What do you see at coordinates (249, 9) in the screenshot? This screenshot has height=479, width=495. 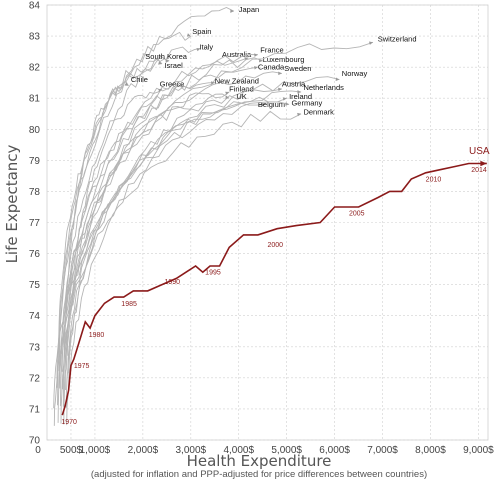 I see `series-label-japan: Japan` at bounding box center [249, 9].